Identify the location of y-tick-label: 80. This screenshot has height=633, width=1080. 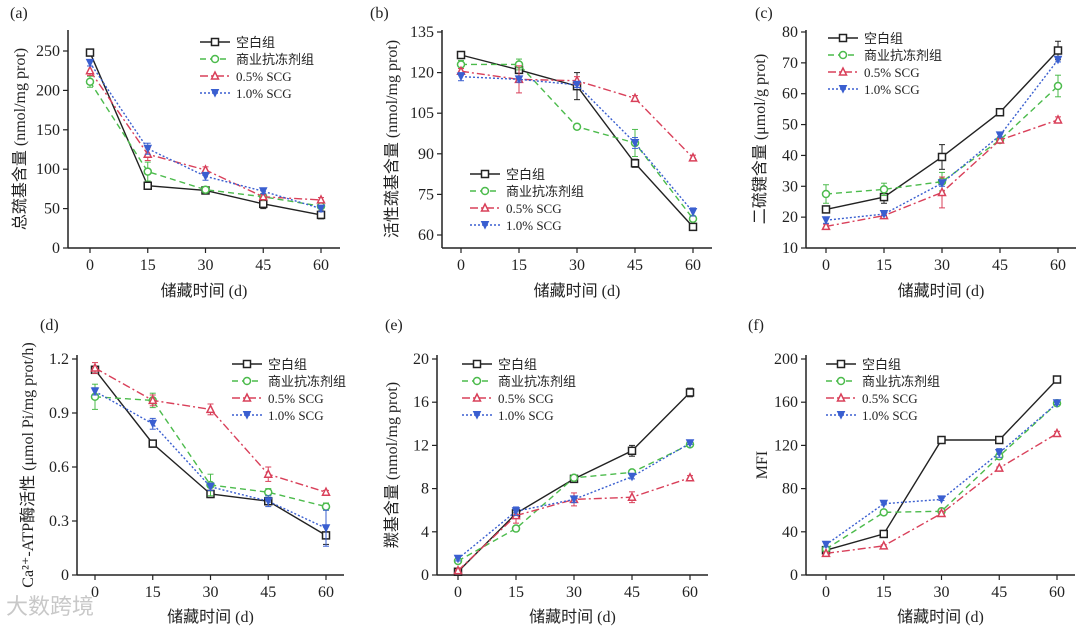
(790, 32).